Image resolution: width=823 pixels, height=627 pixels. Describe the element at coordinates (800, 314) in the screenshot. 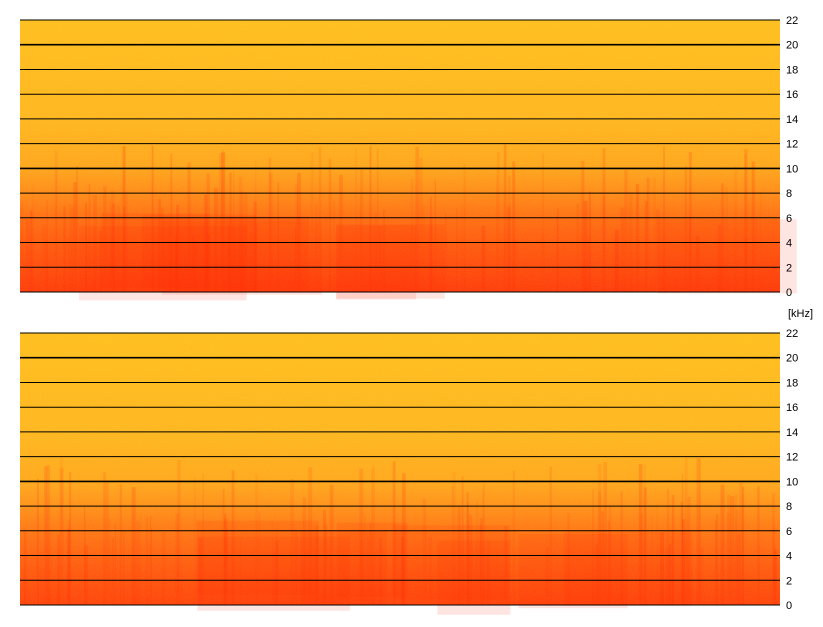

I see `frequency-unit-label: [kHz]` at that location.